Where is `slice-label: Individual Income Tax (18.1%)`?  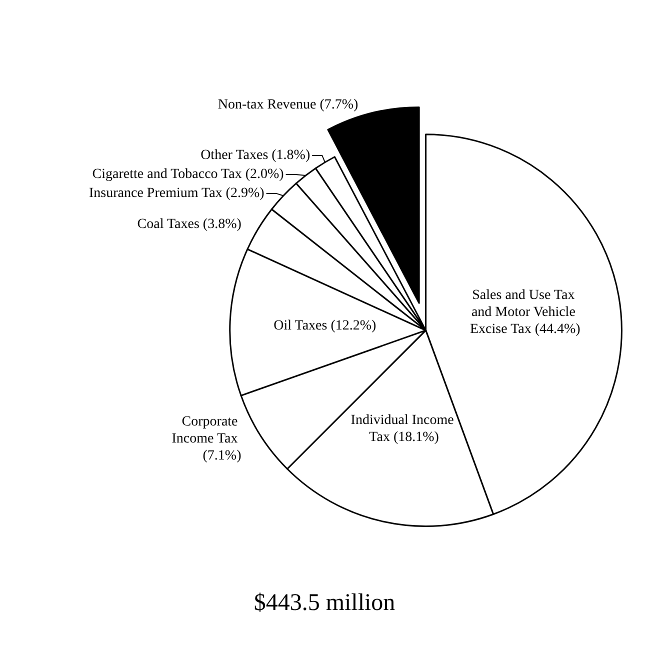 slice-label: Individual Income Tax (18.1%) is located at coordinates (404, 428).